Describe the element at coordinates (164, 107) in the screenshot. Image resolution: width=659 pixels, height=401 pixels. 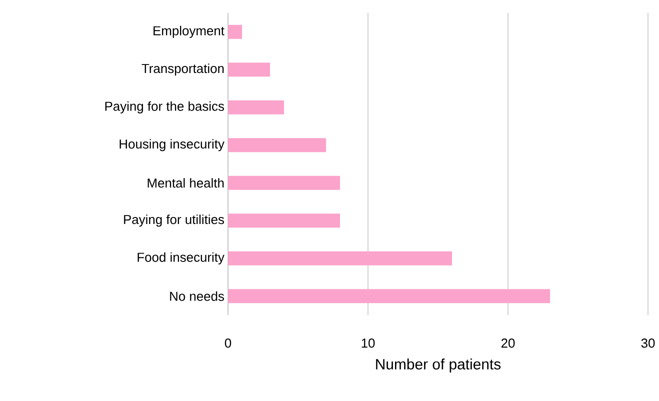
I see `y-tick-label: Paying for the basics` at that location.